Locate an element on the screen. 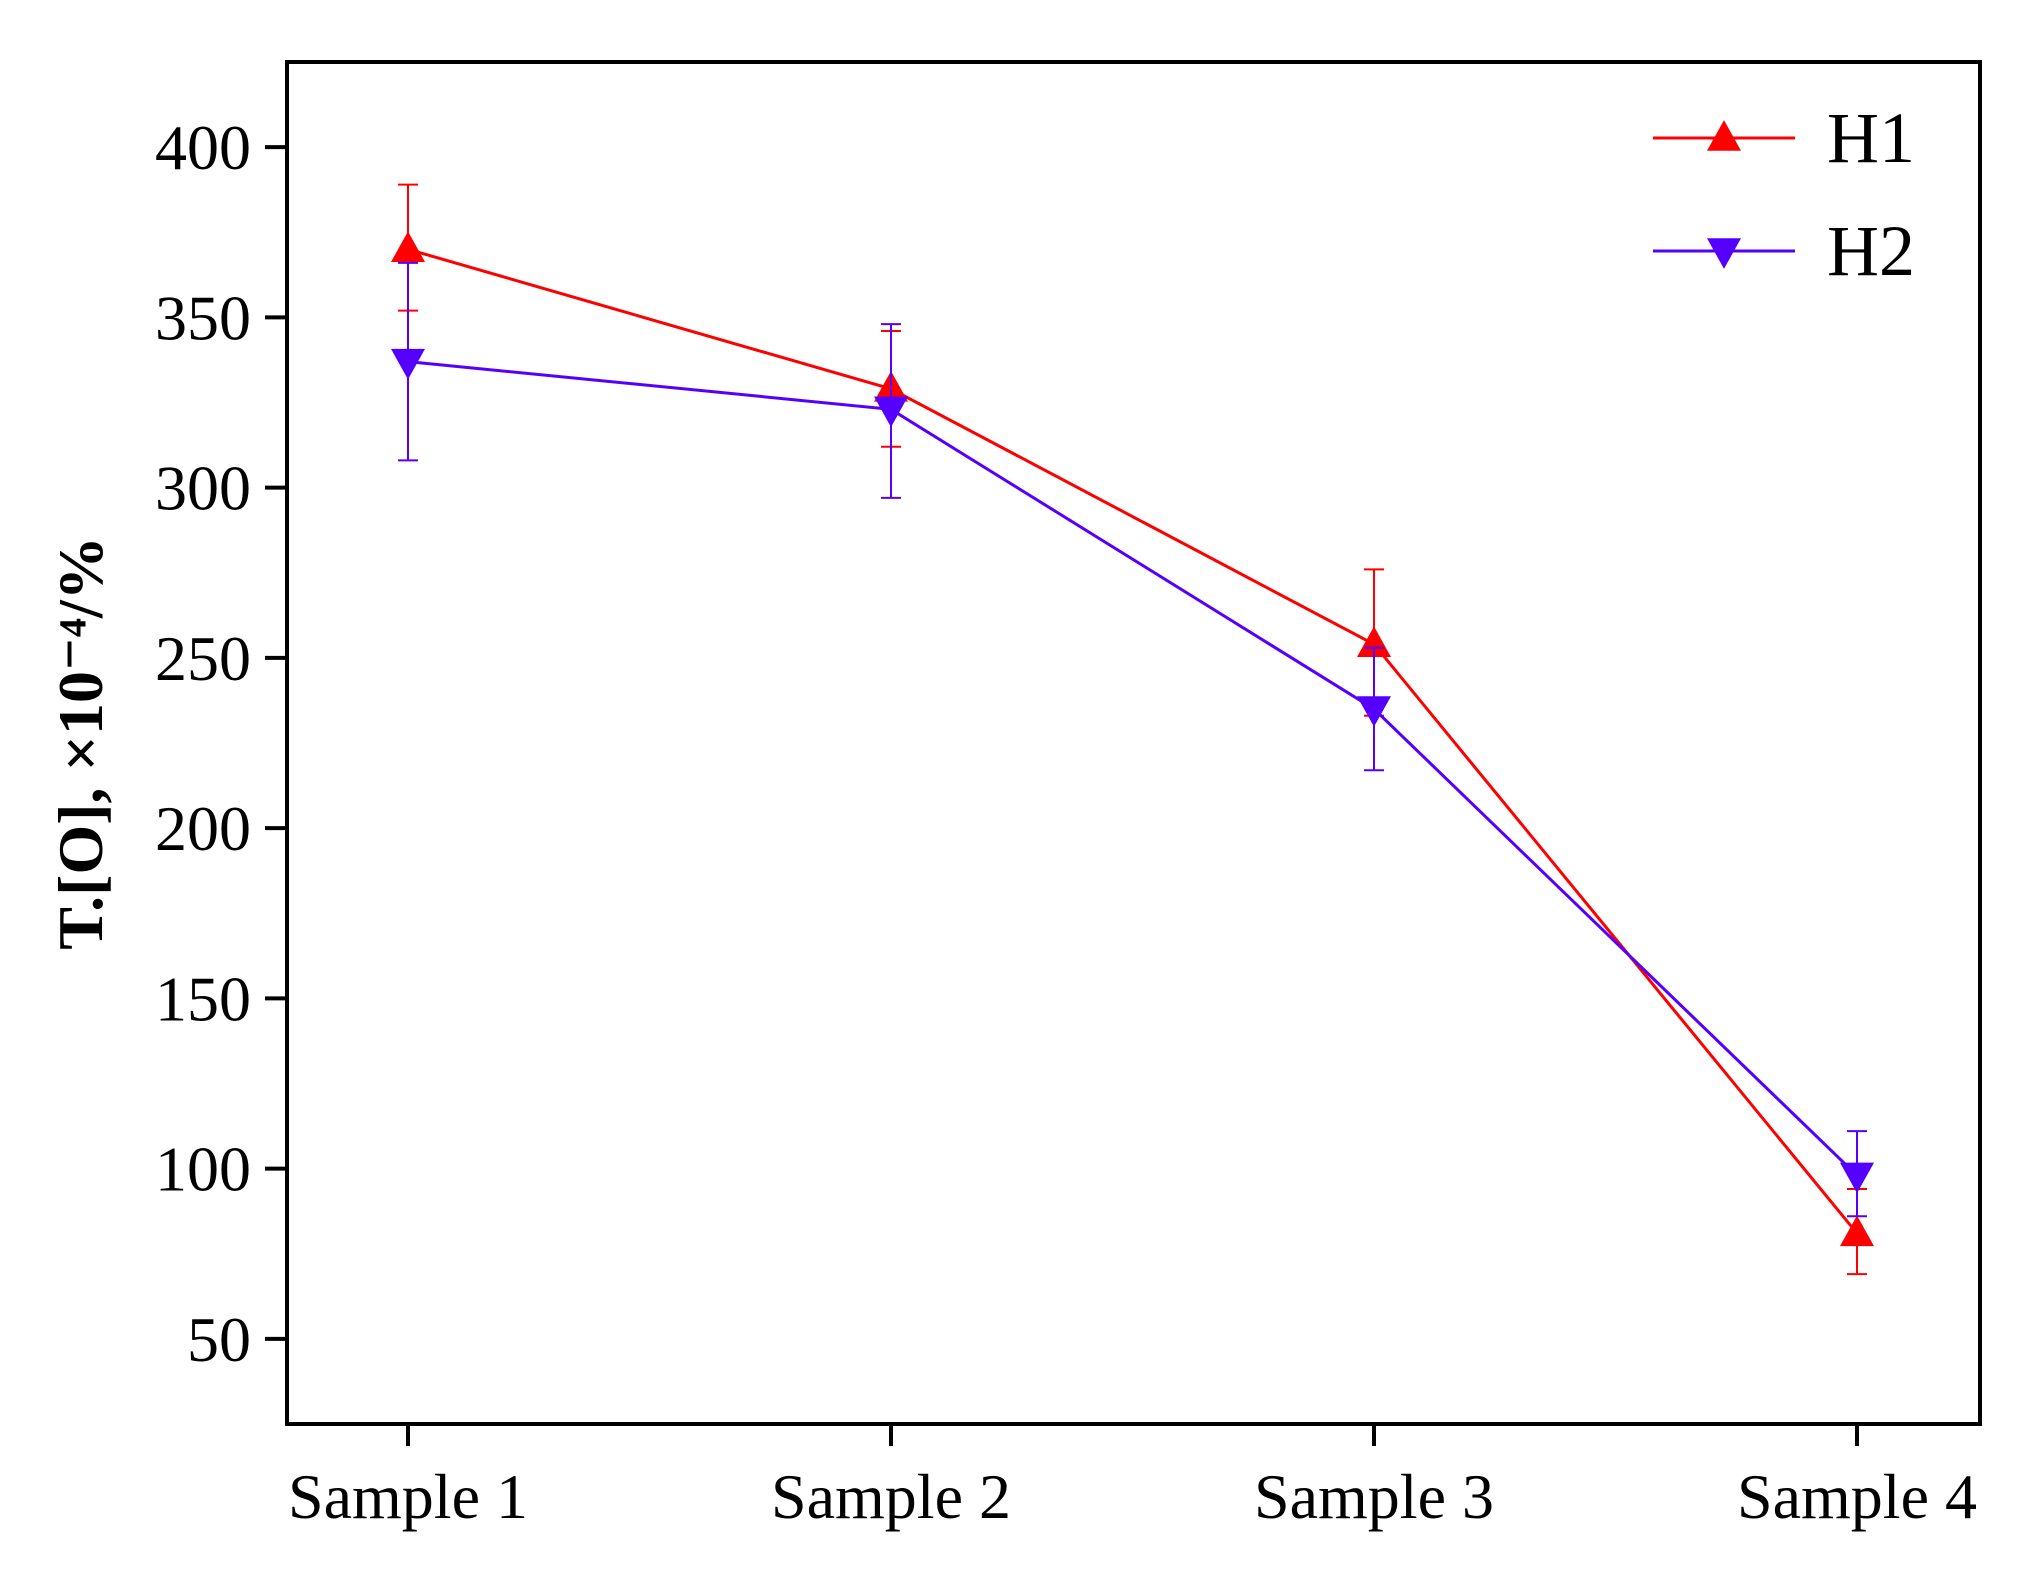  legend-marker-h2 is located at coordinates (1724, 253).